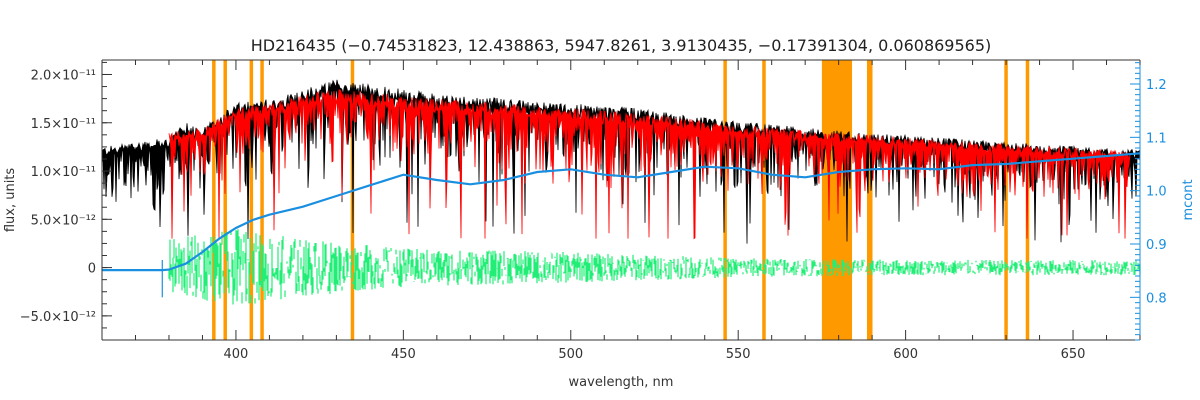 The height and width of the screenshot is (400, 1200). What do you see at coordinates (1156, 192) in the screenshot?
I see `y-right-tick-label: 1.0` at bounding box center [1156, 192].